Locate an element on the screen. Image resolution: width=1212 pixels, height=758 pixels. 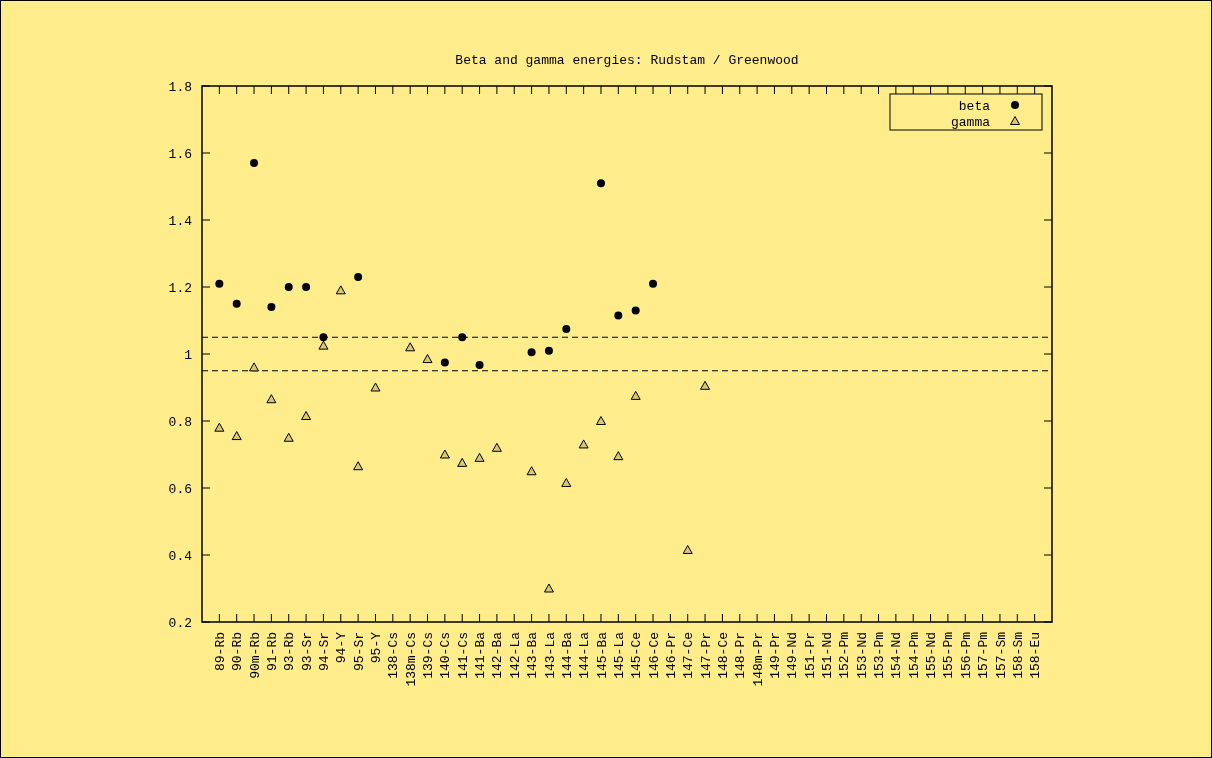
y-tick-label: 1.4 is located at coordinates (180, 221).